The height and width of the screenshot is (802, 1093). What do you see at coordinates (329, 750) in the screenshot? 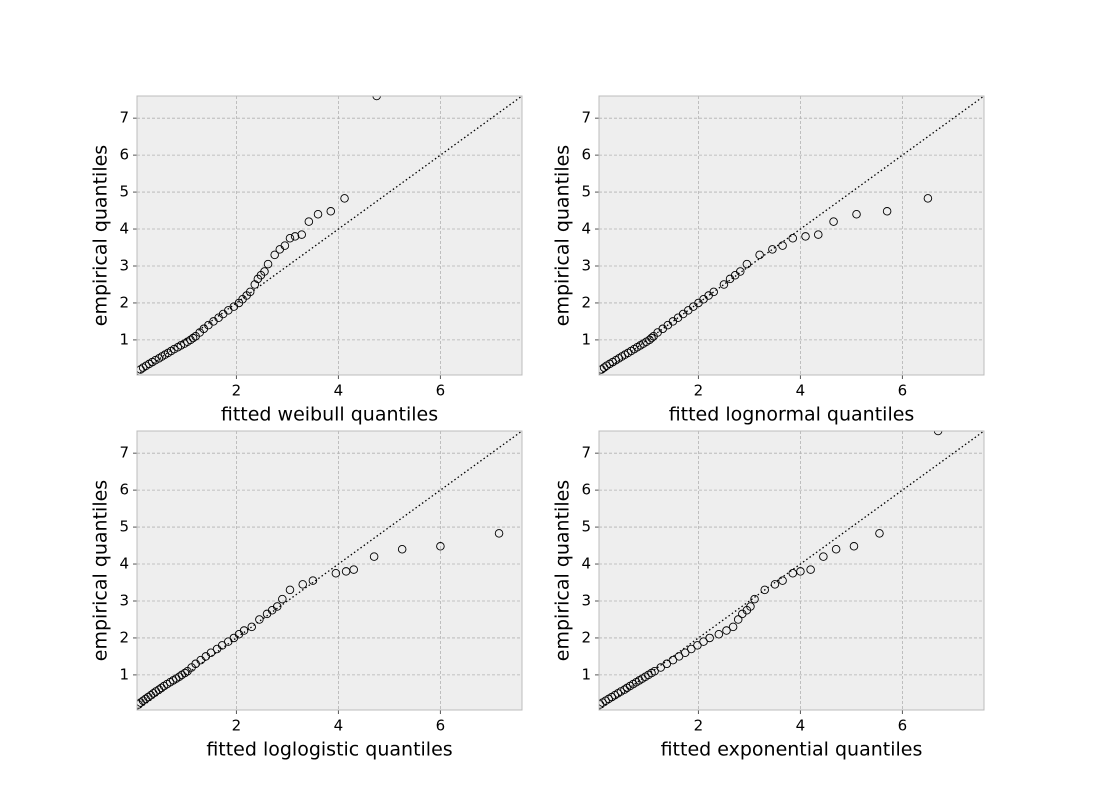
I see `x-axis-label: fitted loglogistic quantiles` at bounding box center [329, 750].